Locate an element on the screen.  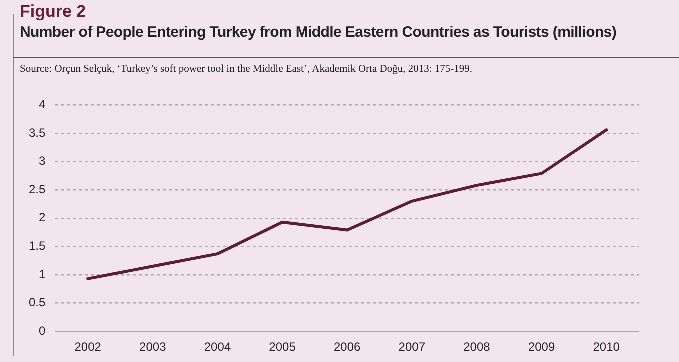
chart-title: Figure 2 is located at coordinates (53, 12).